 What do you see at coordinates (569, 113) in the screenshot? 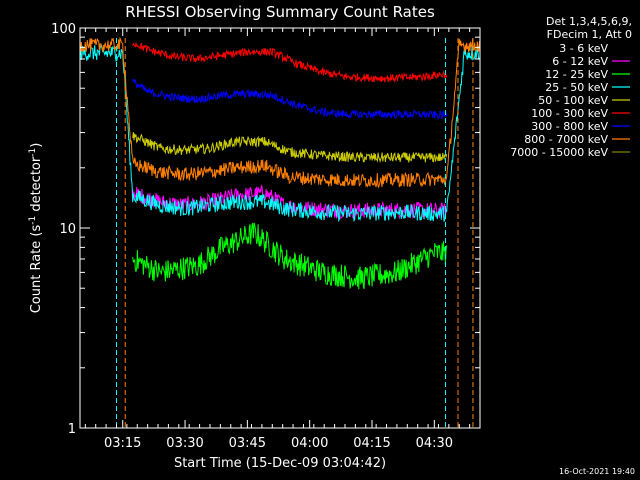
I see `legend-label: 100 - 300 keV` at bounding box center [569, 113].